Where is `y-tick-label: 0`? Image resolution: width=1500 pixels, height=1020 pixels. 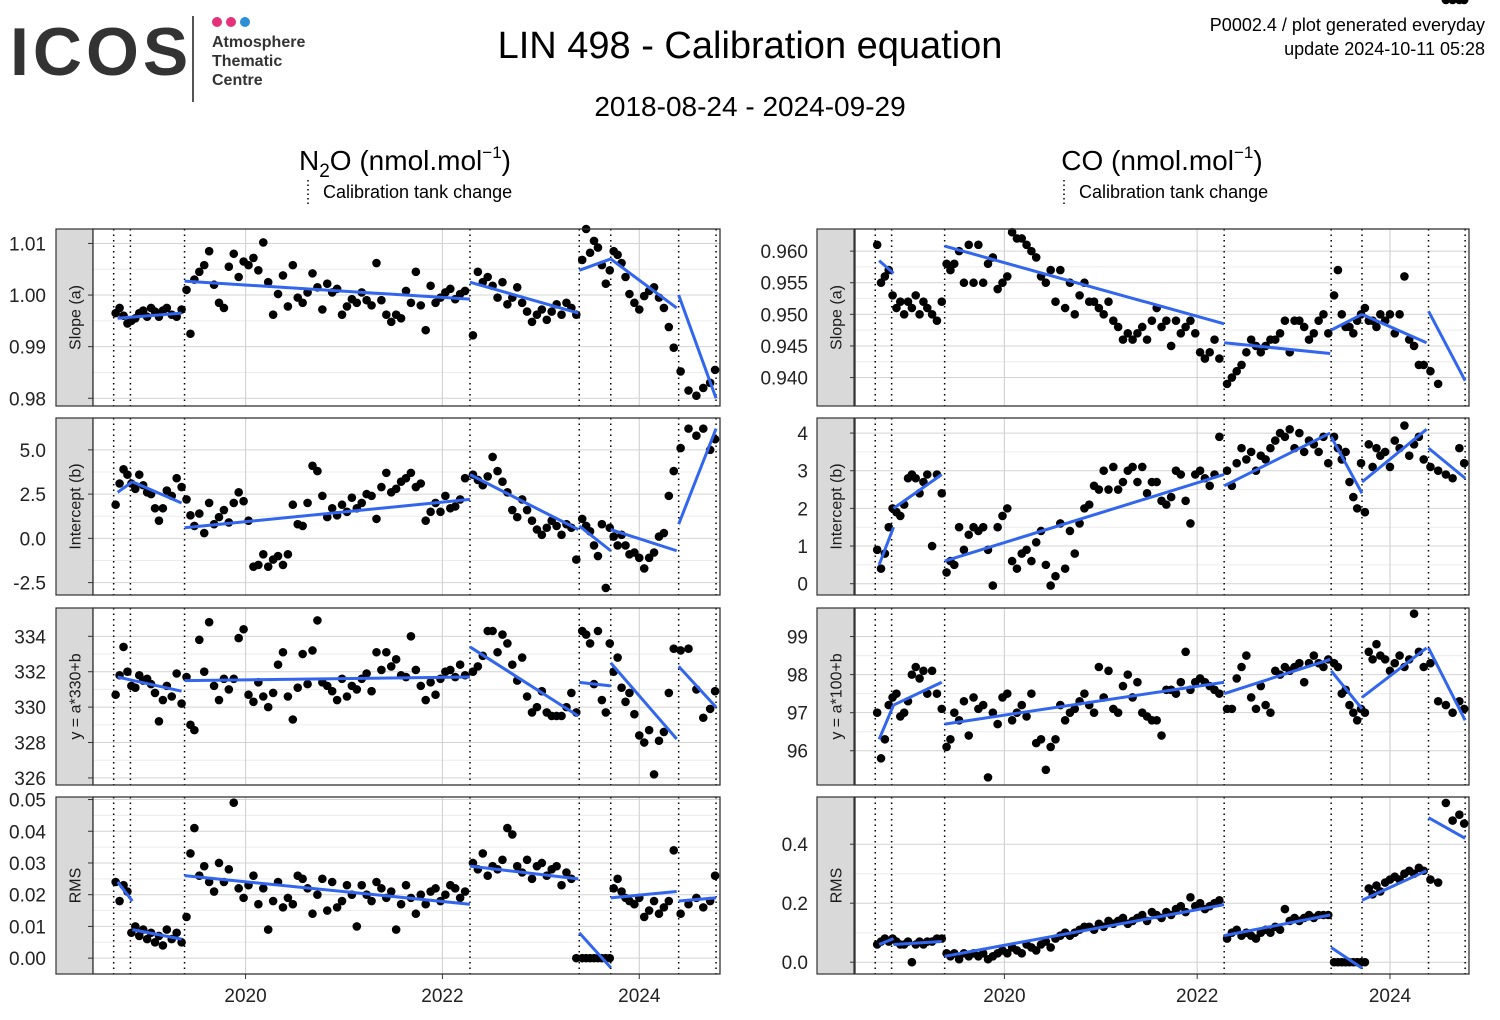 y-tick-label: 0 is located at coordinates (802, 585).